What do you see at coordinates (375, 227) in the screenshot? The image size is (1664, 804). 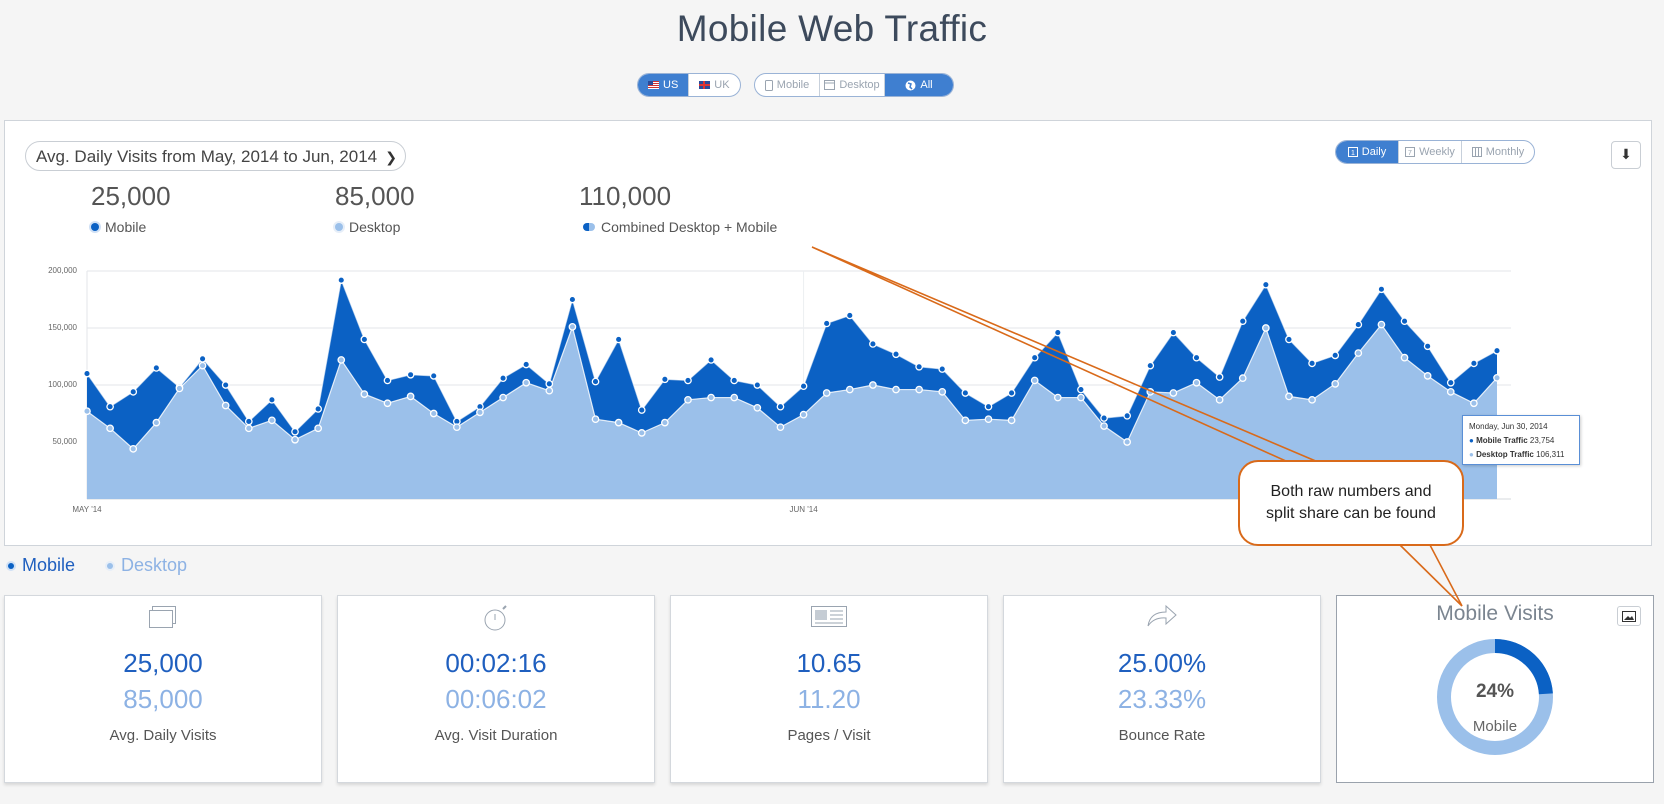 I see `summary-desktop-label: Desktop` at bounding box center [375, 227].